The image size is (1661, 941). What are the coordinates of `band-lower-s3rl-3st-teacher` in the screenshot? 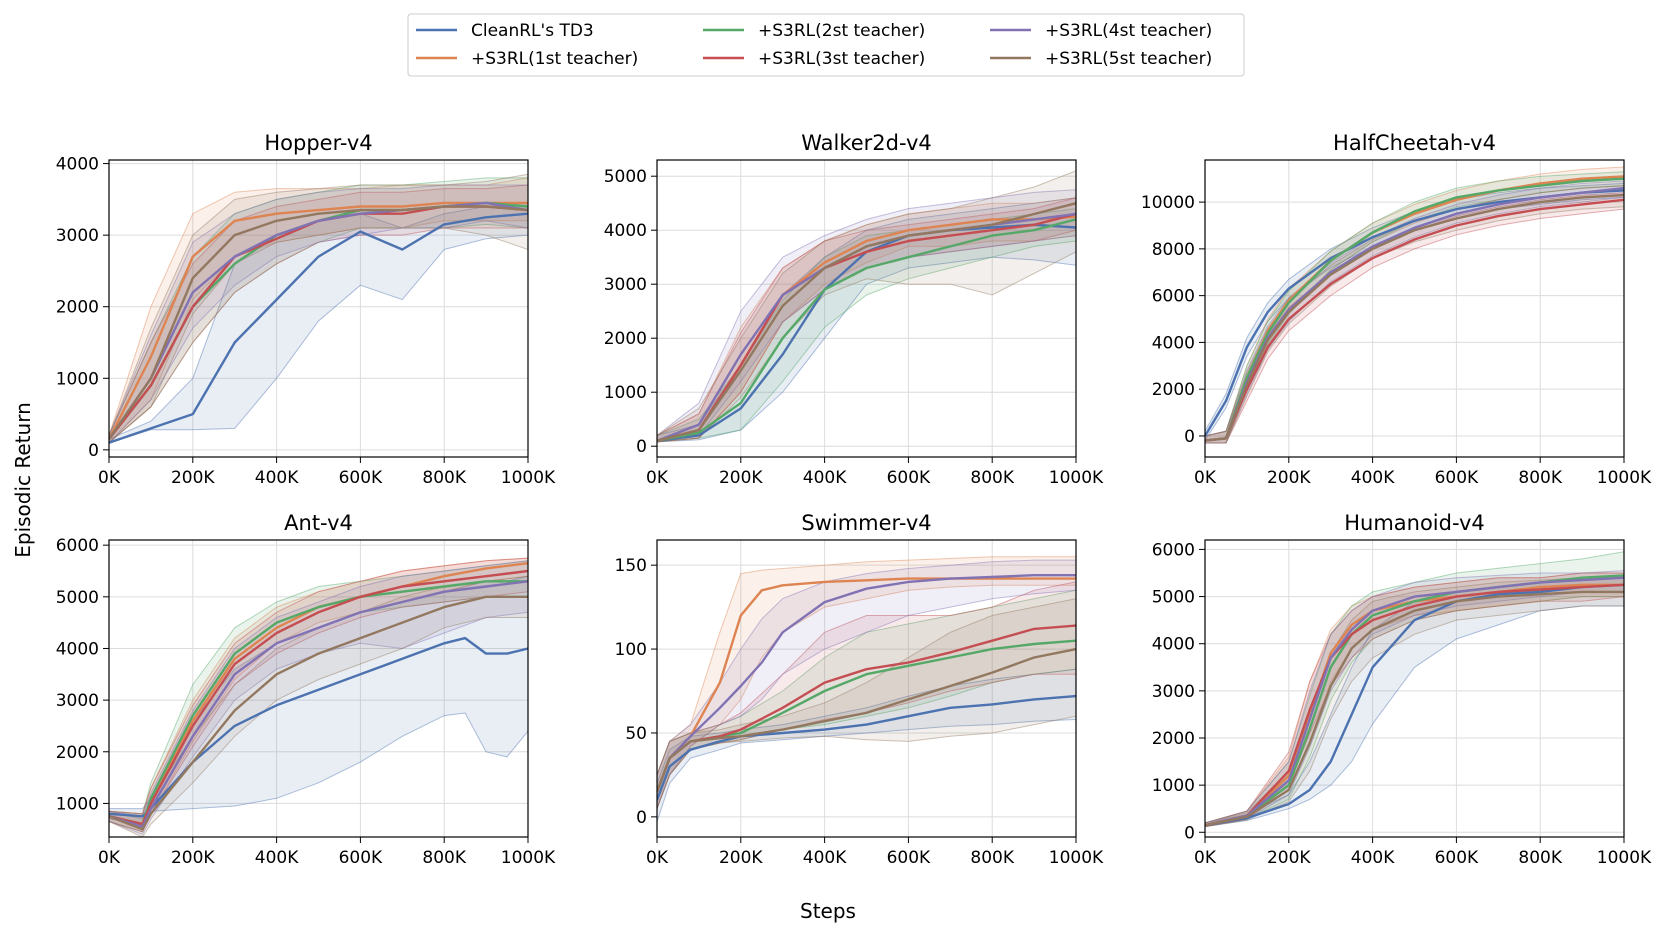 It's located at (318, 335).